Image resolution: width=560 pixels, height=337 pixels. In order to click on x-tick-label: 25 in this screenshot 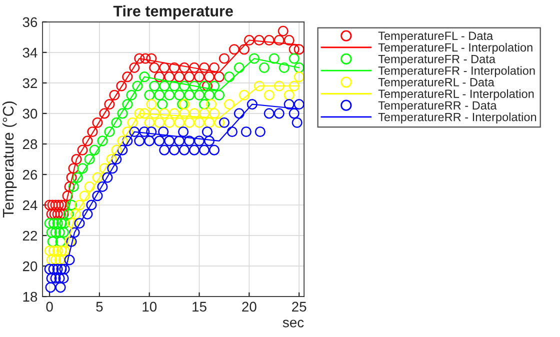, I will do `click(299, 307)`.